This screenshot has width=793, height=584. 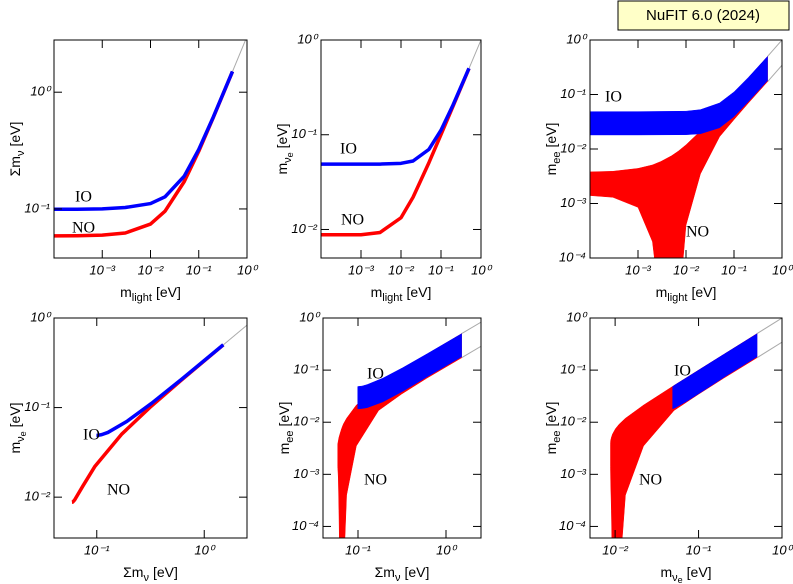 I want to click on axis-label: Σmν [eV], so click(x=17, y=149).